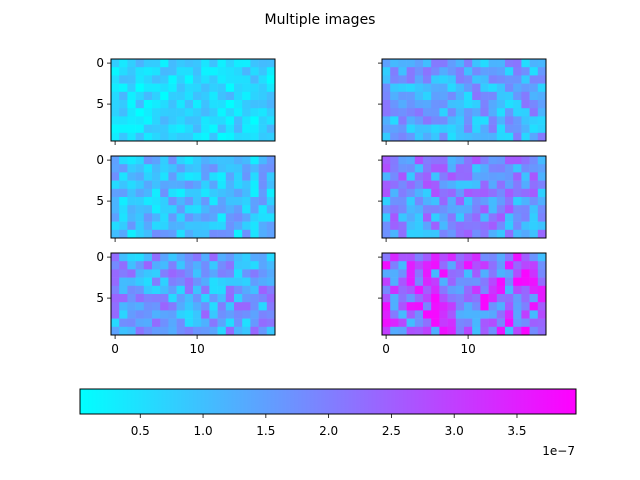  What do you see at coordinates (100, 201) in the screenshot?
I see `y-tick-label: 5` at bounding box center [100, 201].